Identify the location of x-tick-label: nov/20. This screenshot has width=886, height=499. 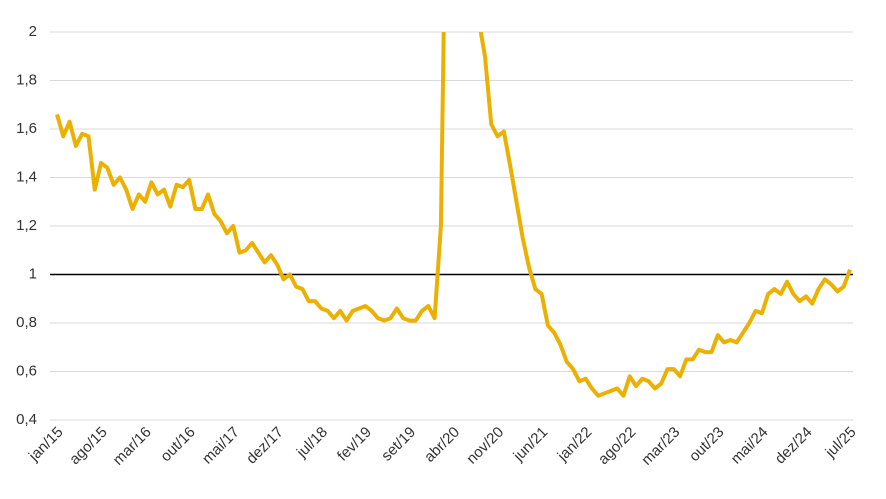
(485, 446).